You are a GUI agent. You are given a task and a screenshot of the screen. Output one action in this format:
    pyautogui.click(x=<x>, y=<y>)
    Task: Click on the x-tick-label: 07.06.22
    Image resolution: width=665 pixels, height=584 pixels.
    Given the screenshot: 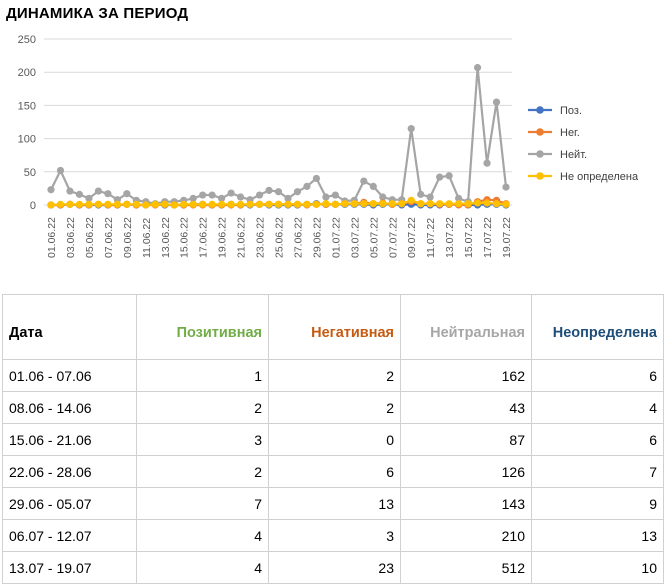 What is the action you would take?
    pyautogui.click(x=109, y=237)
    